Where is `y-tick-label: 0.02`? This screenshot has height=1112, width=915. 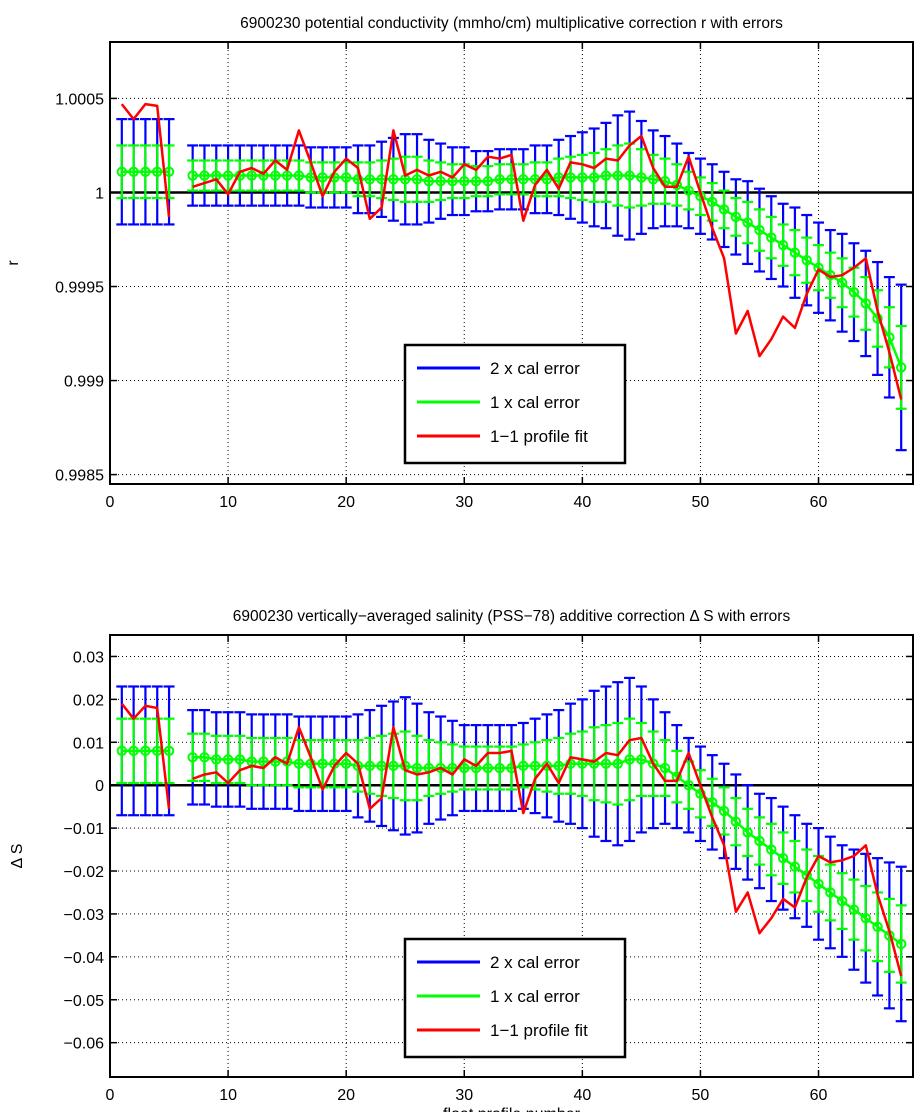 y-tick-label: 0.02 is located at coordinates (88, 700).